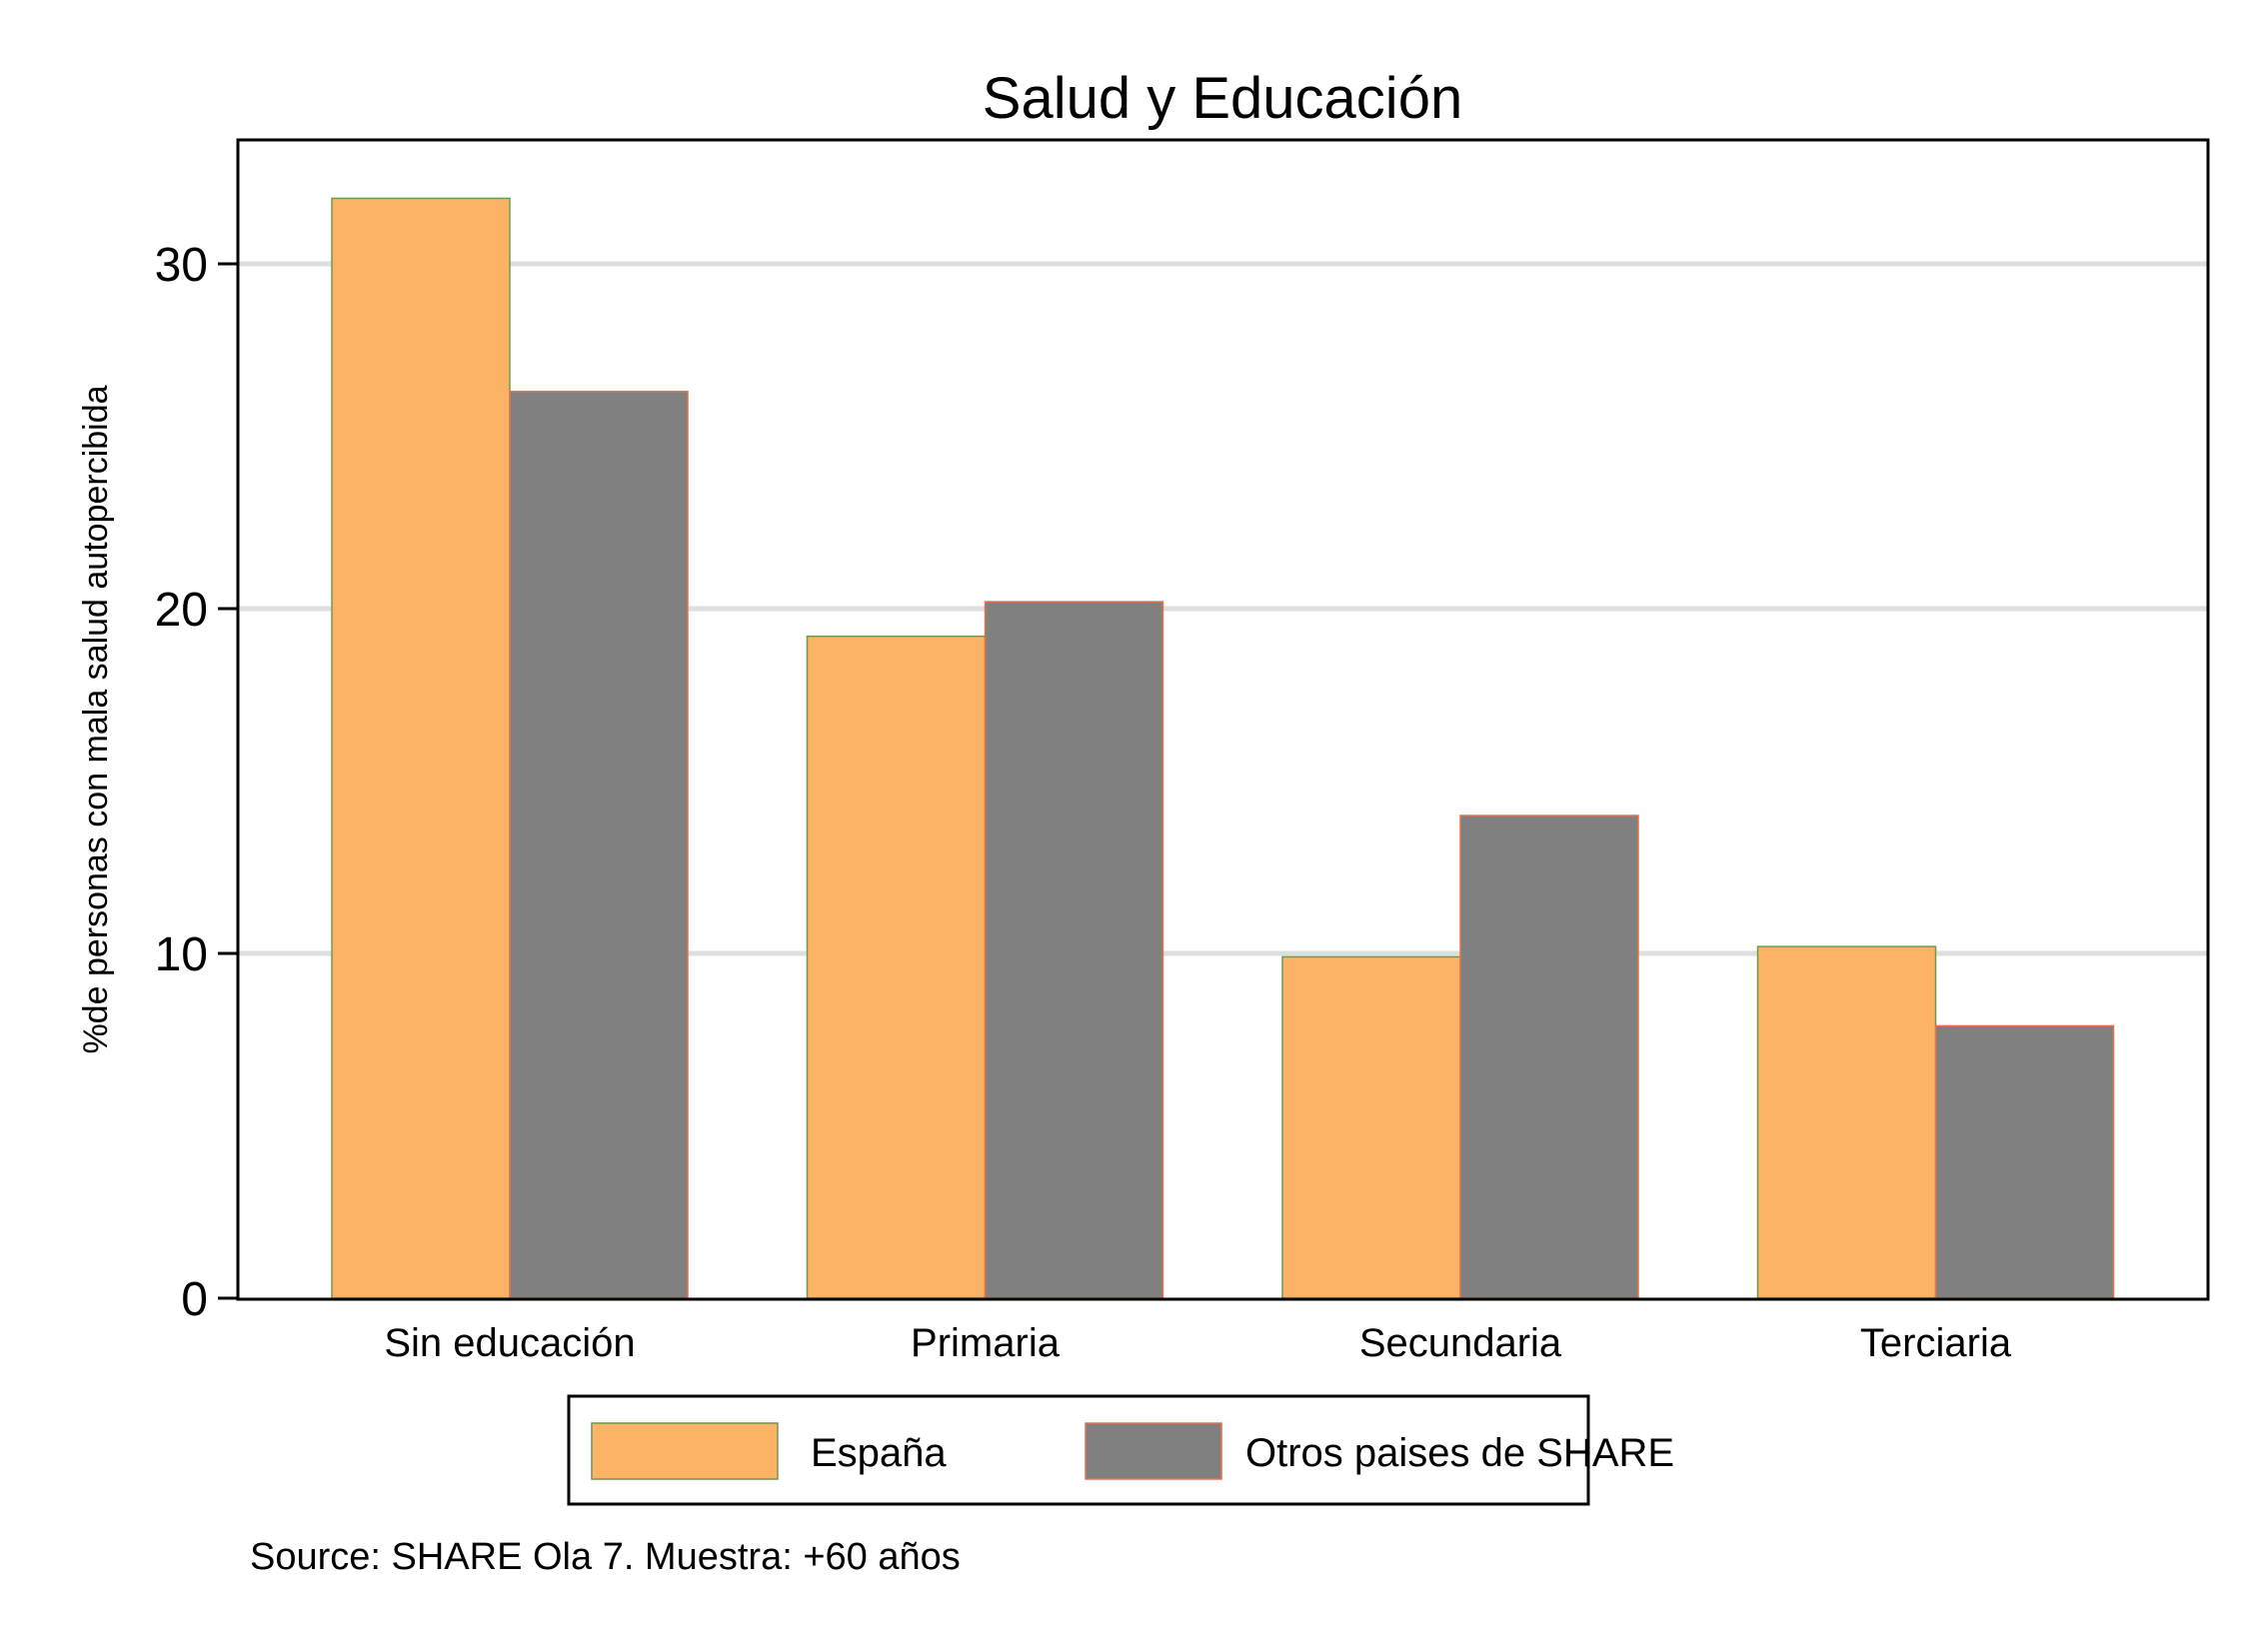  I want to click on y-tick-label: 10, so click(182, 954).